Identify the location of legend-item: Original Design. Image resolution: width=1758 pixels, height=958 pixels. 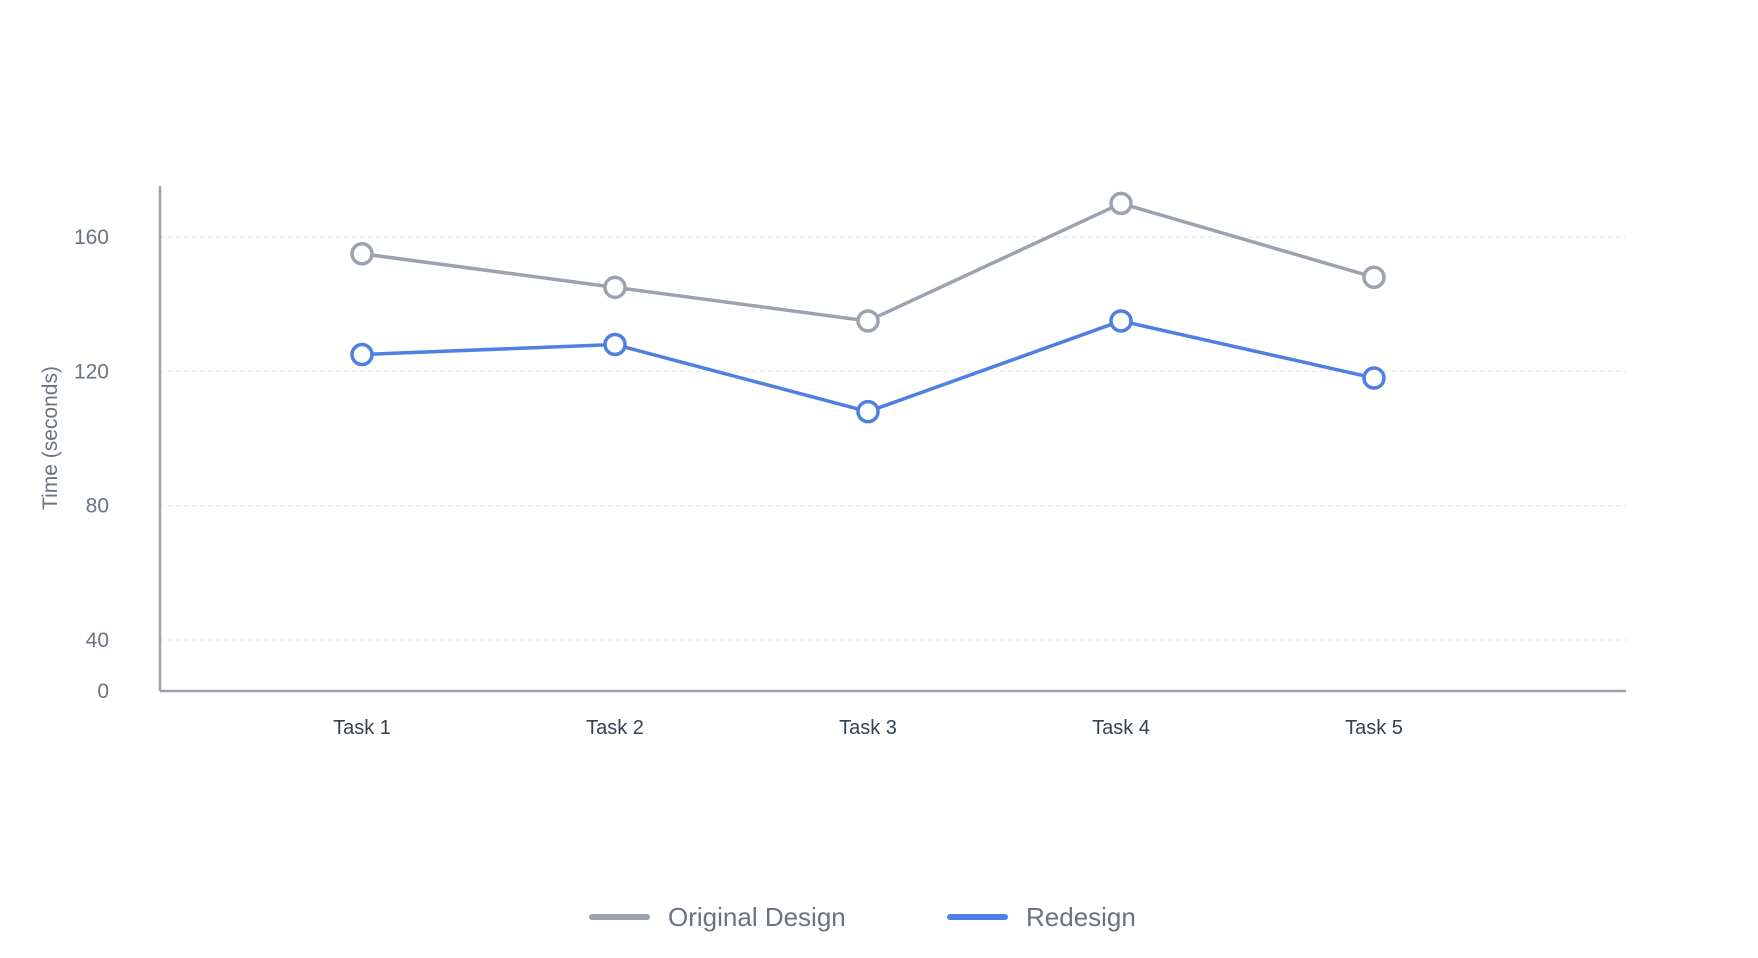
(717, 917).